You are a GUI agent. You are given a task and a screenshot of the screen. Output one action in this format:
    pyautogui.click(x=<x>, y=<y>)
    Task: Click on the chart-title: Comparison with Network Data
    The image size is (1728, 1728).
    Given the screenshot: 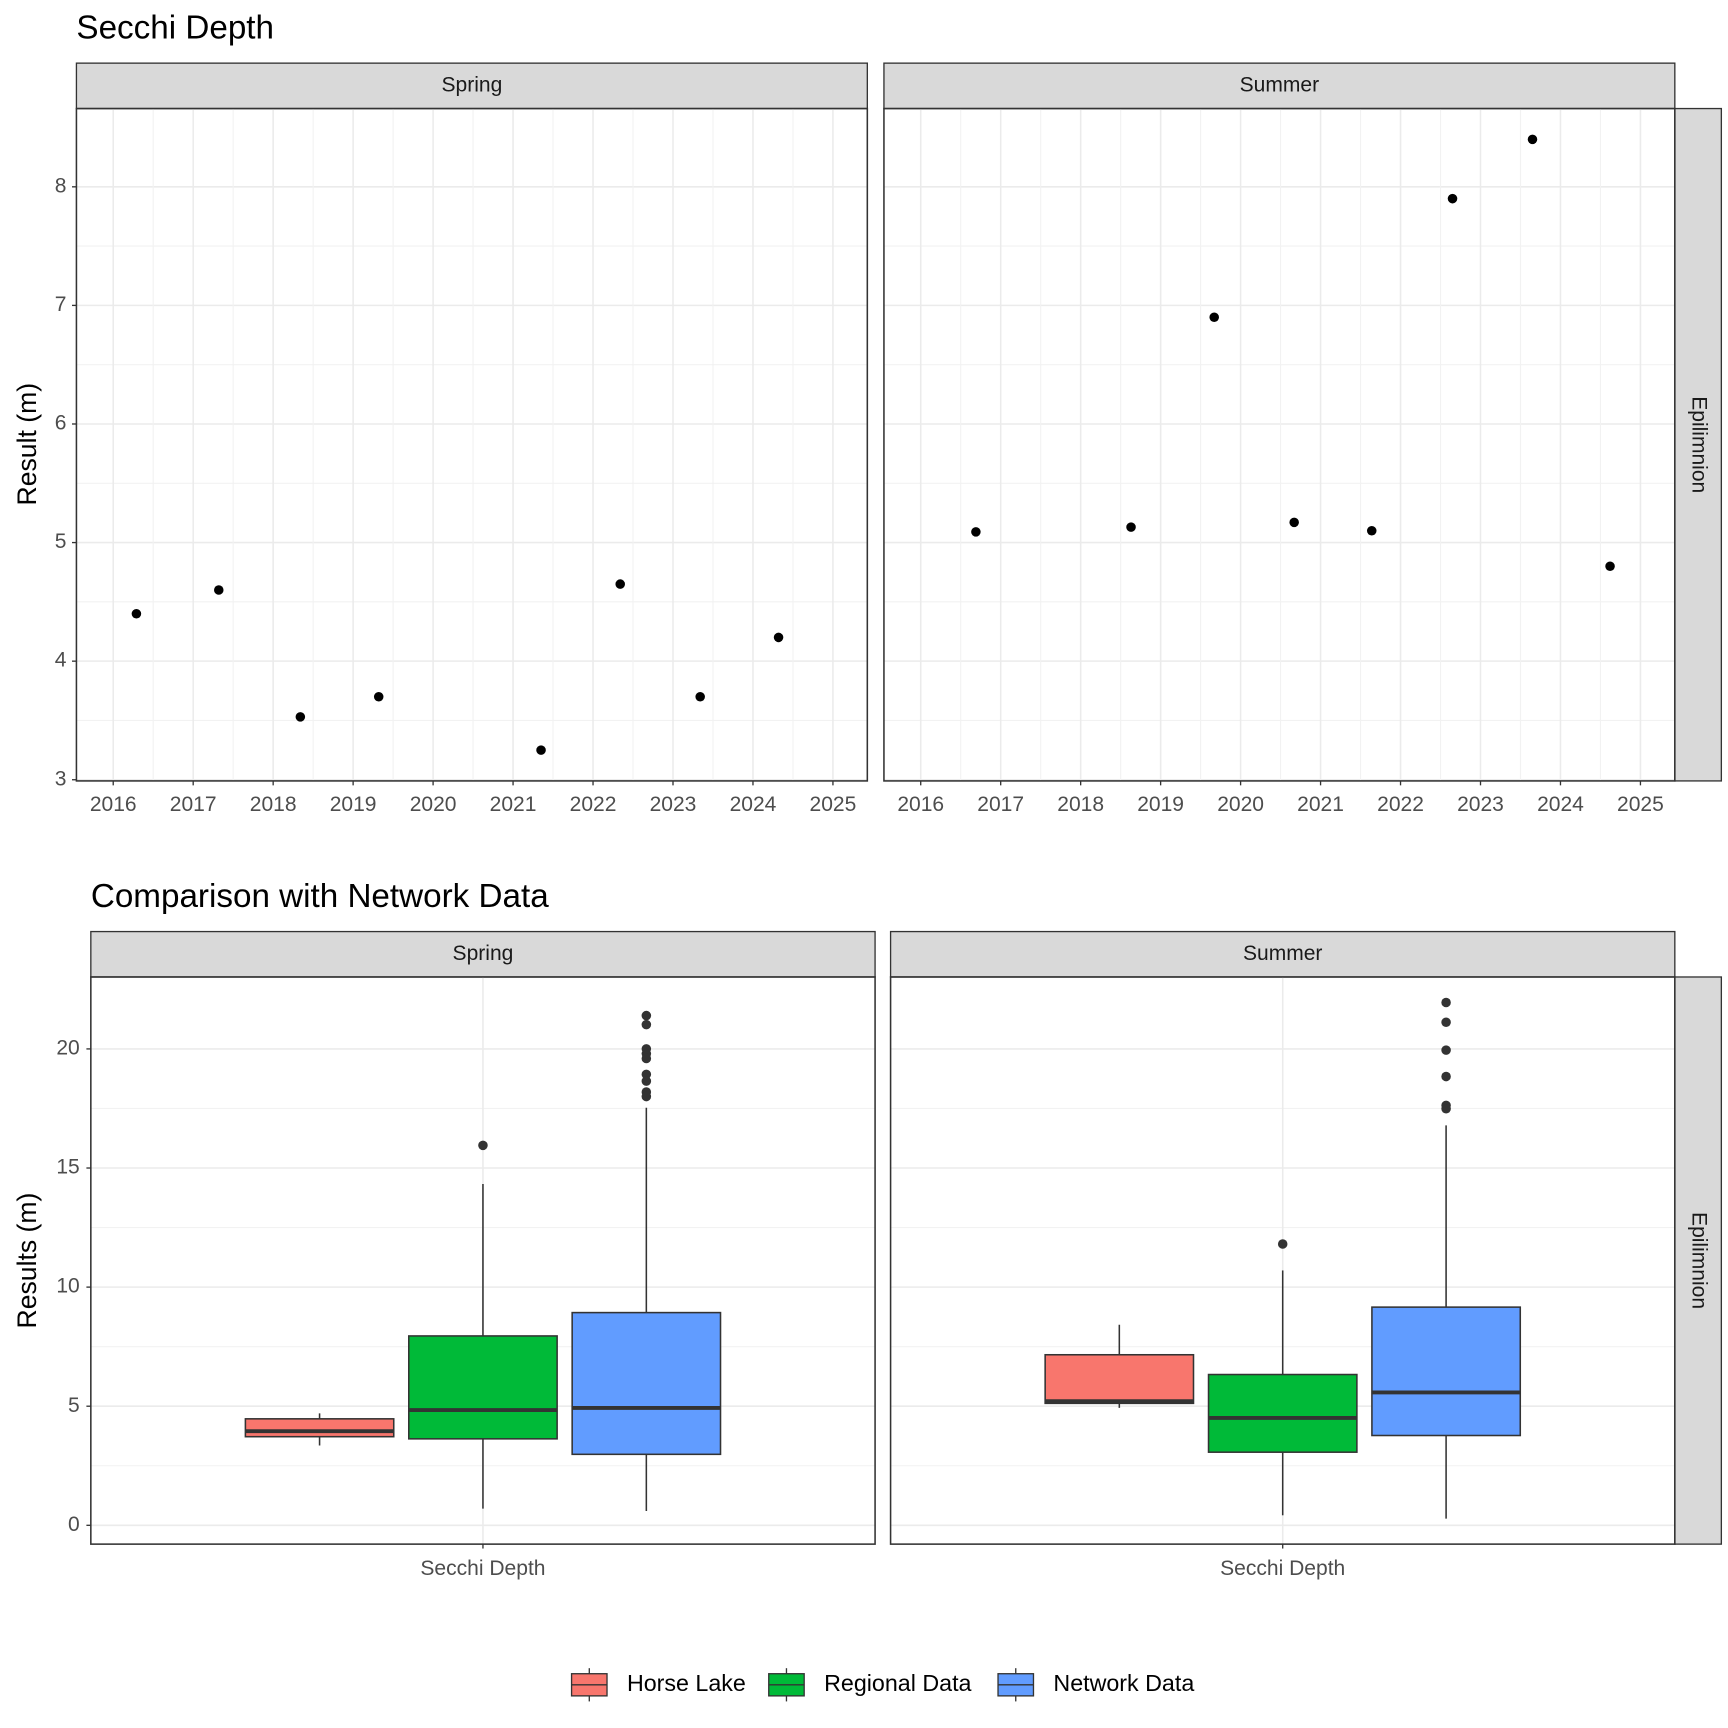 What is the action you would take?
    pyautogui.click(x=320, y=896)
    